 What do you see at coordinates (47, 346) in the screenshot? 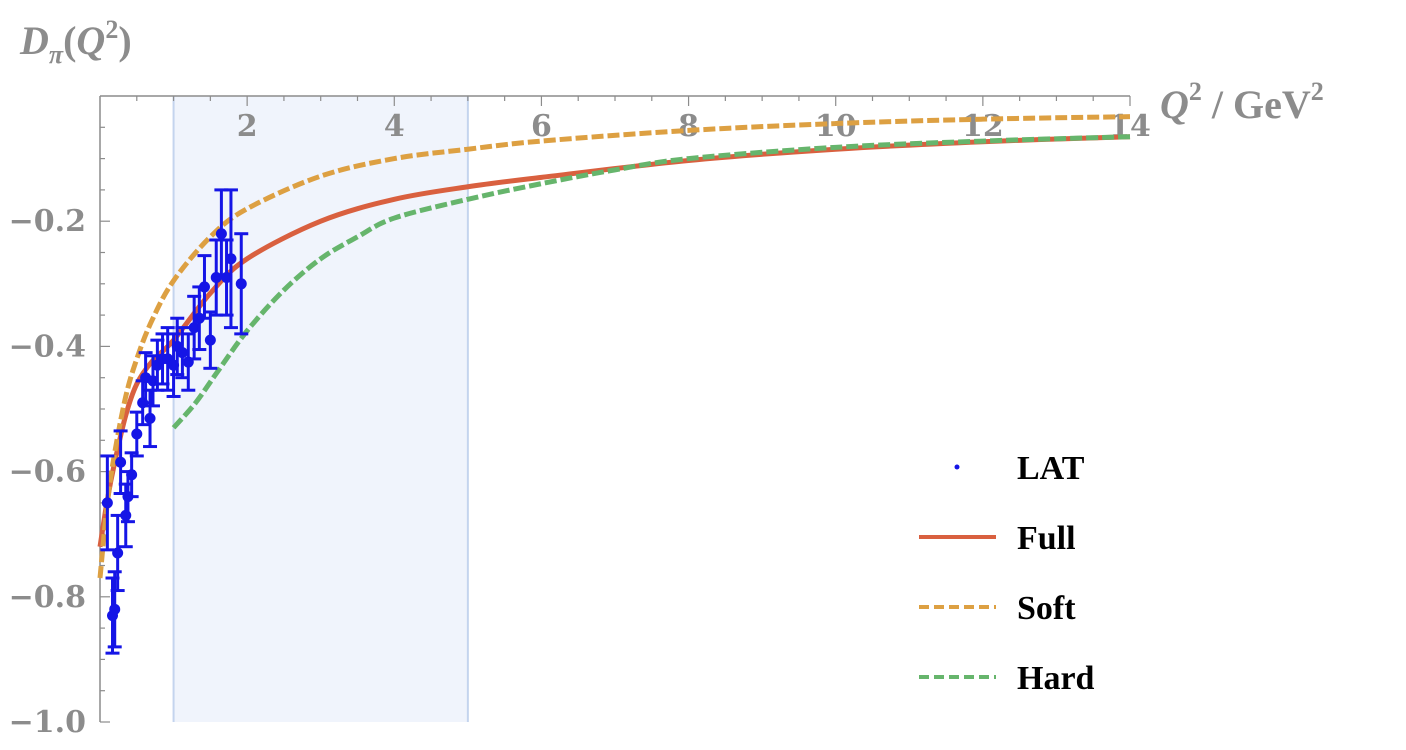
I see `y-tick-label: −0.4` at bounding box center [47, 346].